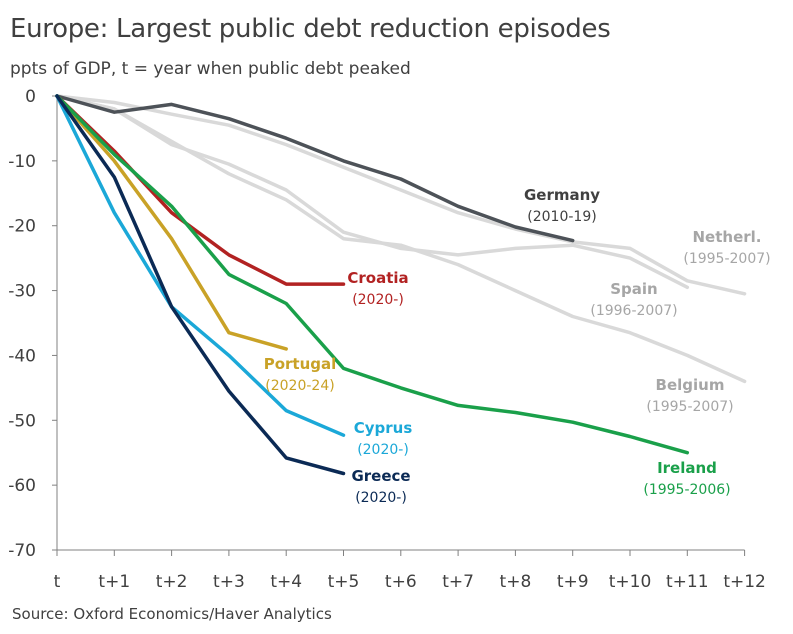 Image resolution: width=793 pixels, height=634 pixels. I want to click on source-note: Source: Oxford Economics/Haver Analytics, so click(172, 614).